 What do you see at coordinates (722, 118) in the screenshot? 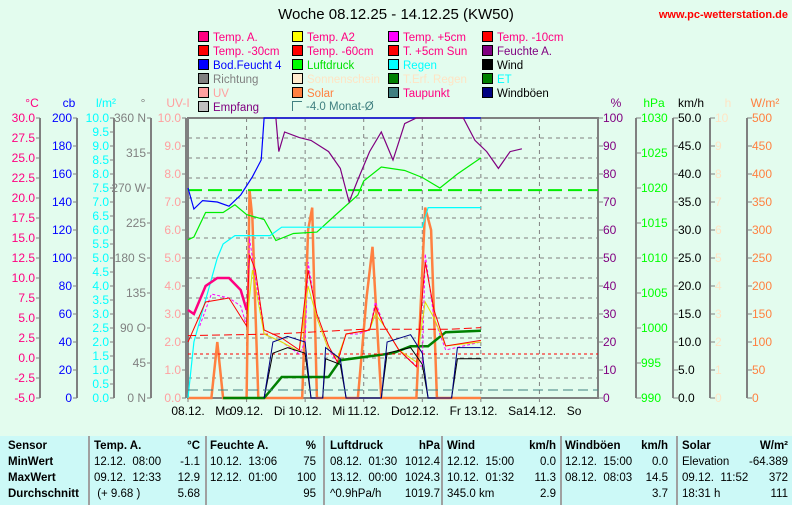
I see `axis-tick-label: 10` at bounding box center [722, 118].